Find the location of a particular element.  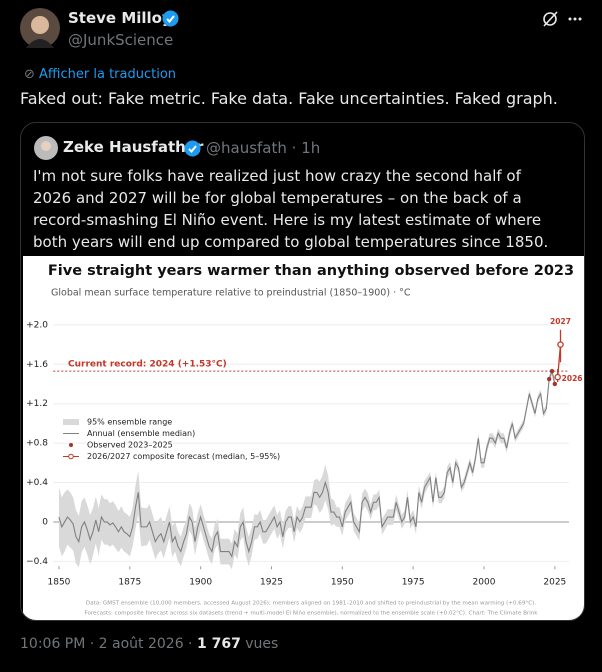

y-tick-label: +0.8 is located at coordinates (37, 444).